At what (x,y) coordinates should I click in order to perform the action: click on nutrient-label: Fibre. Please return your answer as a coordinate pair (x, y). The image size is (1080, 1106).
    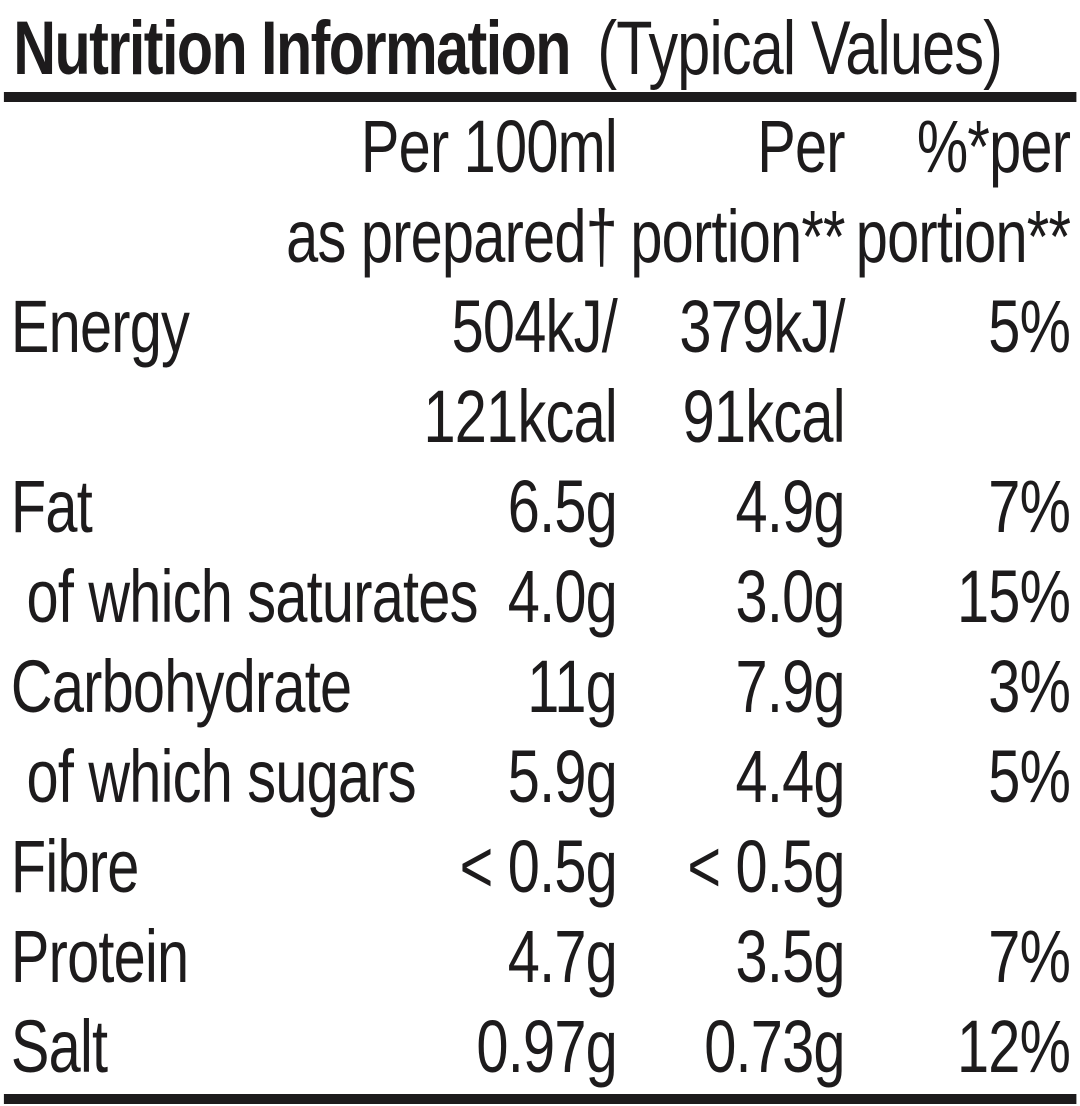
    Looking at the image, I should click on (74, 866).